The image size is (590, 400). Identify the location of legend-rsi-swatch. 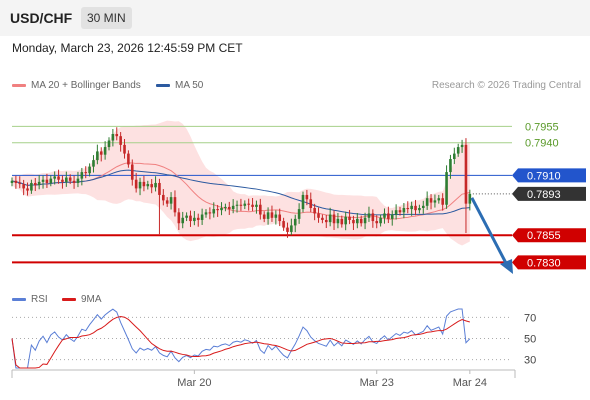
(19, 299).